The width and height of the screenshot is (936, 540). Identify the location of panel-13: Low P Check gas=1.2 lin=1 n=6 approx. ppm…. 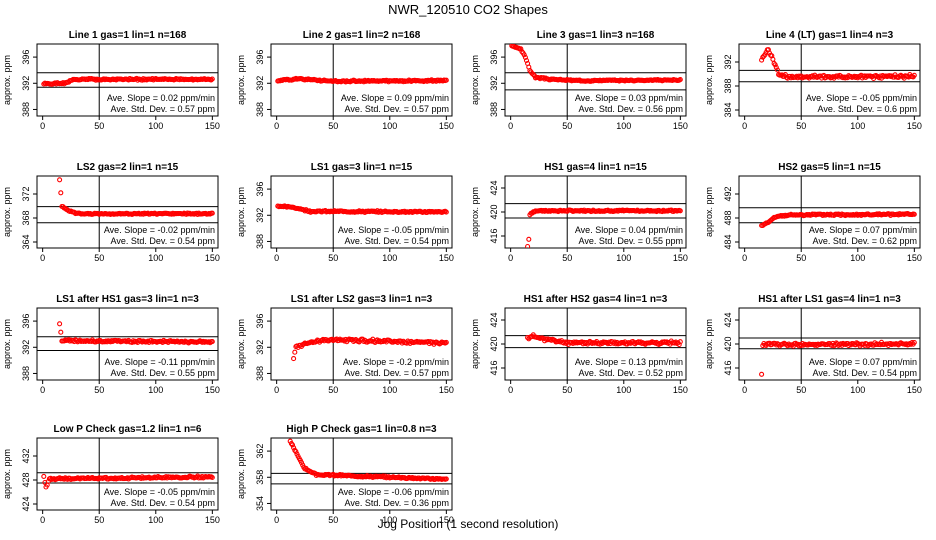
(111, 474).